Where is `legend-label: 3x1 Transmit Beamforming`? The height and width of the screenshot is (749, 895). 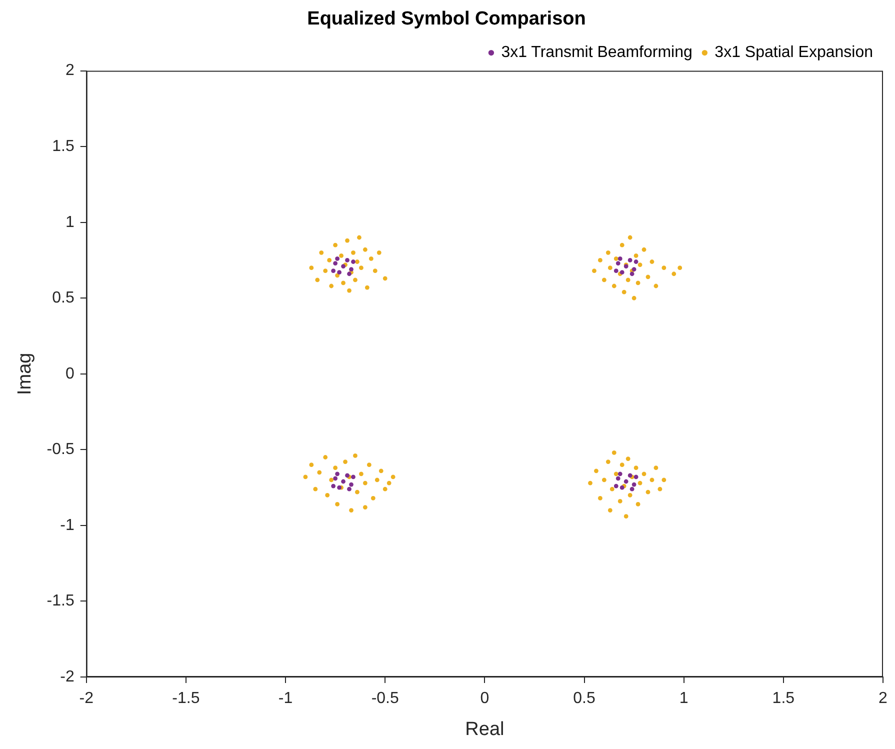 legend-label: 3x1 Transmit Beamforming is located at coordinates (596, 53).